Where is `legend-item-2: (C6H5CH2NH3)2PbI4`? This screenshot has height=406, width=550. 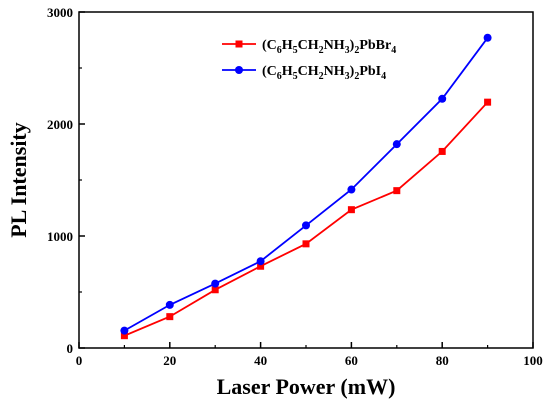 legend-item-2: (C6H5CH2NH3)2PbI4 is located at coordinates (304, 73).